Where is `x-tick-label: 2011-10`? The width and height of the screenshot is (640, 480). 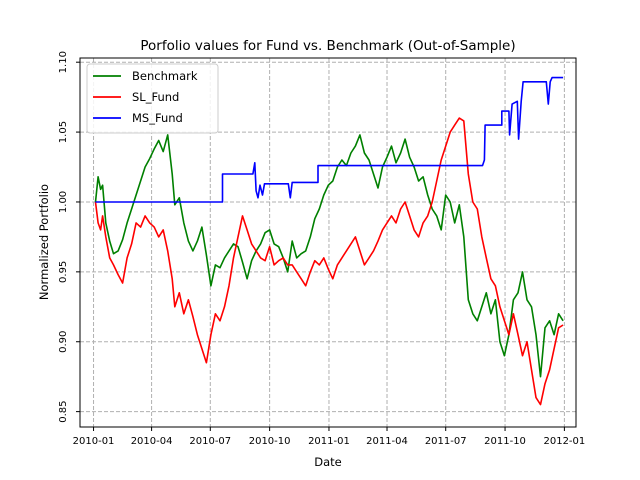
x-tick-label: 2011-10 is located at coordinates (505, 441).